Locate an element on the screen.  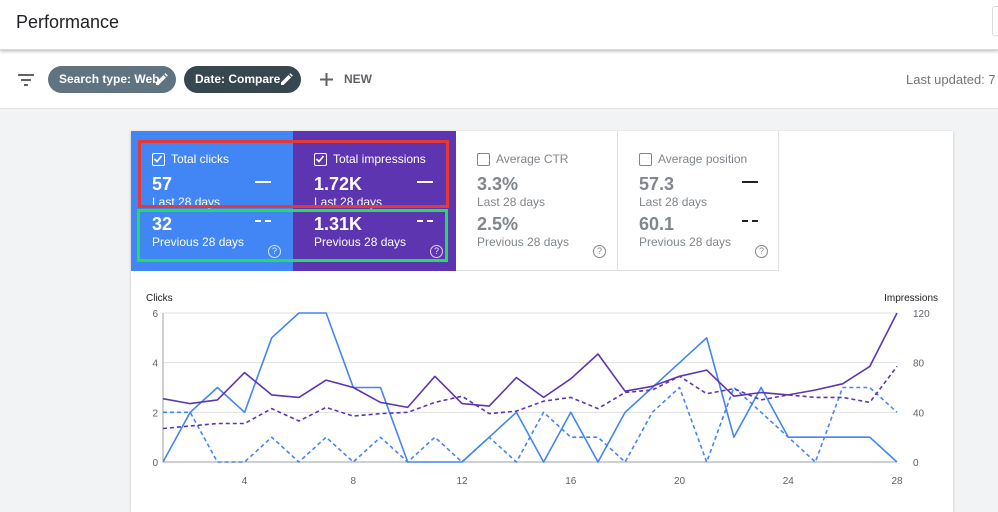
metric-previous-value: 60.1 is located at coordinates (657, 224).